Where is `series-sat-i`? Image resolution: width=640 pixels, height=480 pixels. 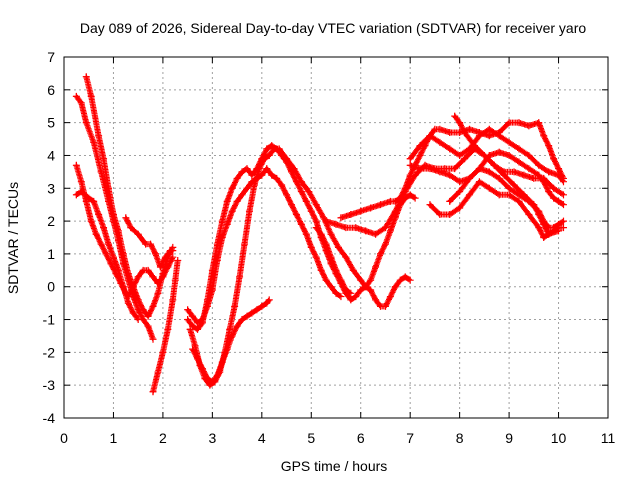 series-sat-i is located at coordinates (264, 246).